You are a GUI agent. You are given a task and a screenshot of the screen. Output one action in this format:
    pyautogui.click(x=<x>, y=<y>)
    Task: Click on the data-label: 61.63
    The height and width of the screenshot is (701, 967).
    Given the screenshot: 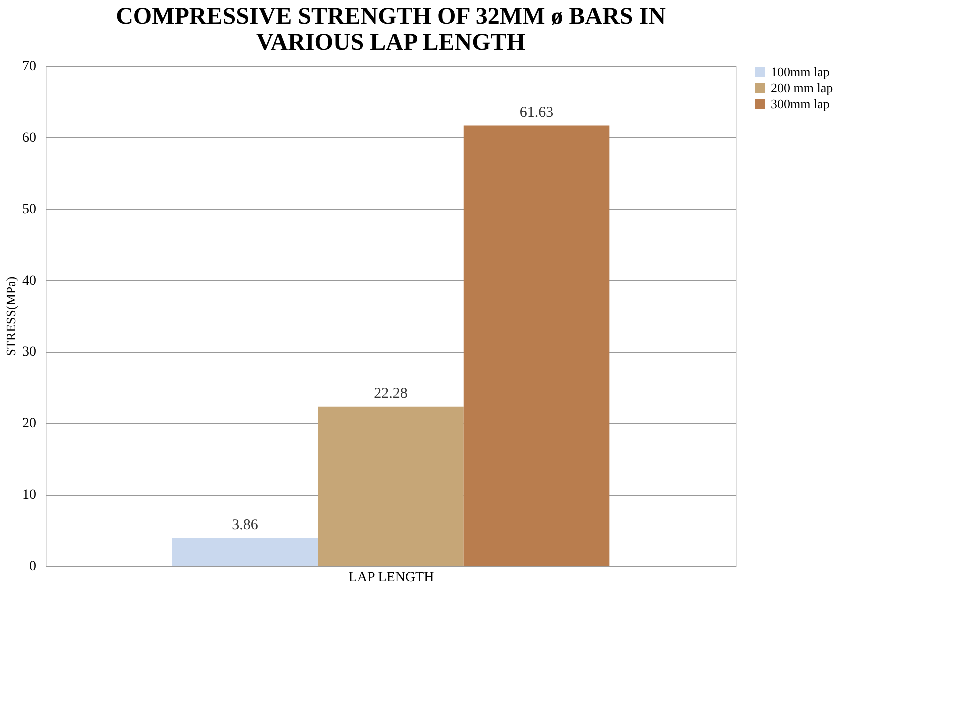 What is the action you would take?
    pyautogui.click(x=537, y=112)
    